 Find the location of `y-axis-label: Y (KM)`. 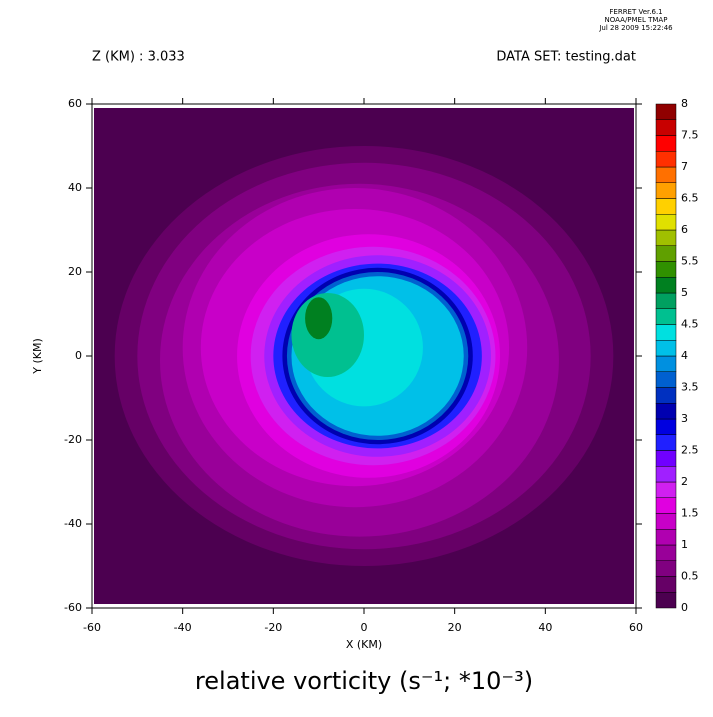

y-axis-label: Y (KM) is located at coordinates (37, 356).